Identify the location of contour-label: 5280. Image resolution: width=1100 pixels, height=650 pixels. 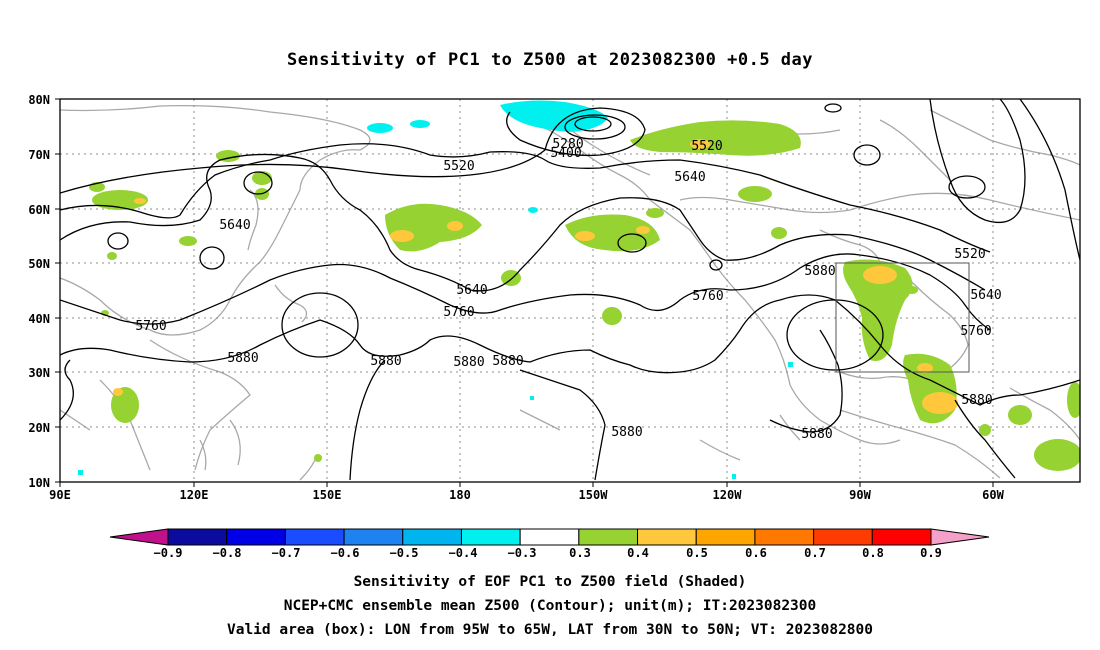
(567, 144).